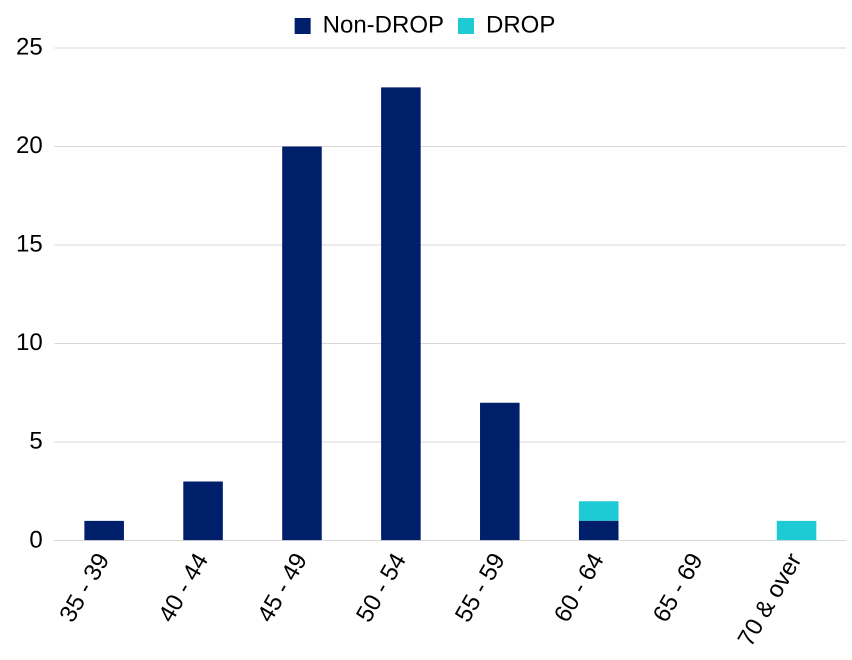  I want to click on x-tick-label: 45 - 49, so click(282, 587).